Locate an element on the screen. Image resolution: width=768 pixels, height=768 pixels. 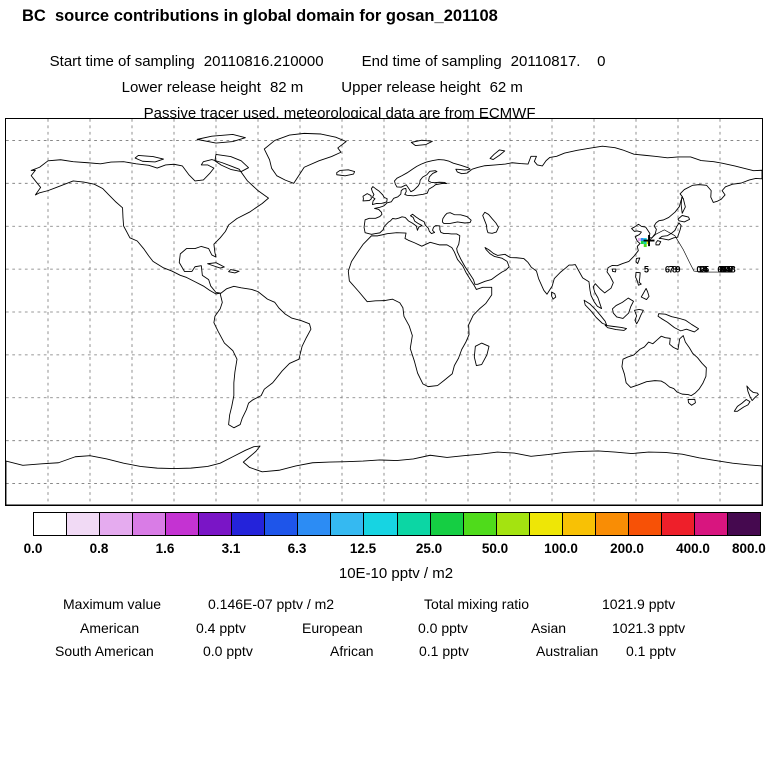
maximum-value-label: Maximum value is located at coordinates (112, 604).